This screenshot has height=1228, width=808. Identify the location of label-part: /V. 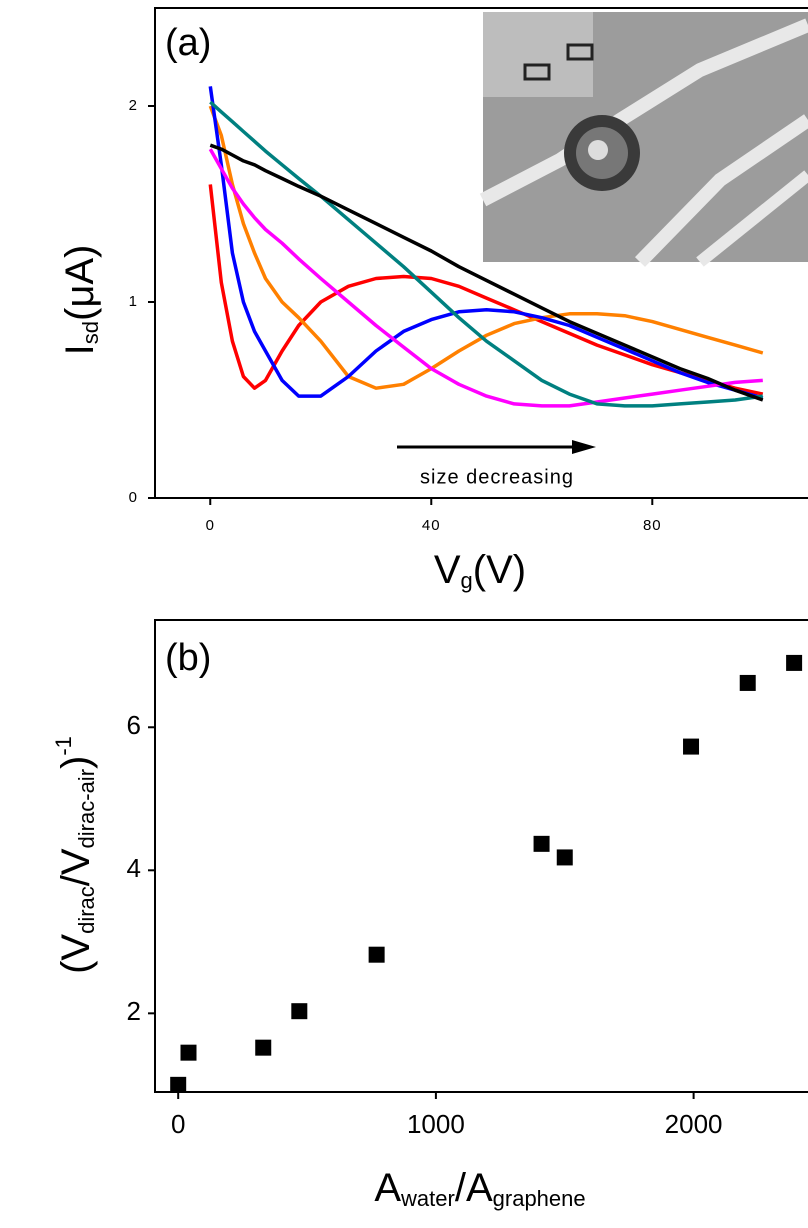
(76, 867).